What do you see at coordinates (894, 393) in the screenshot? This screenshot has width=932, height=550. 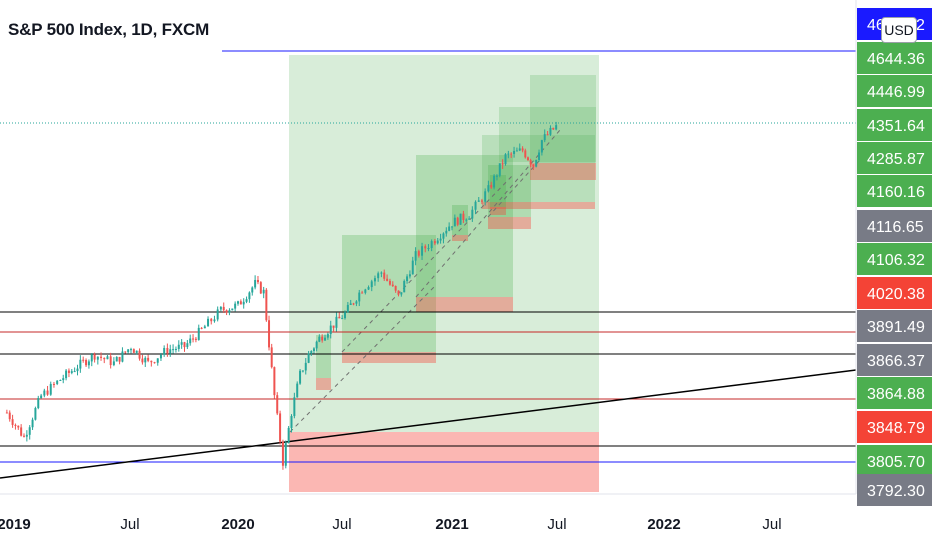 I see `price-label: 3864.88` at bounding box center [894, 393].